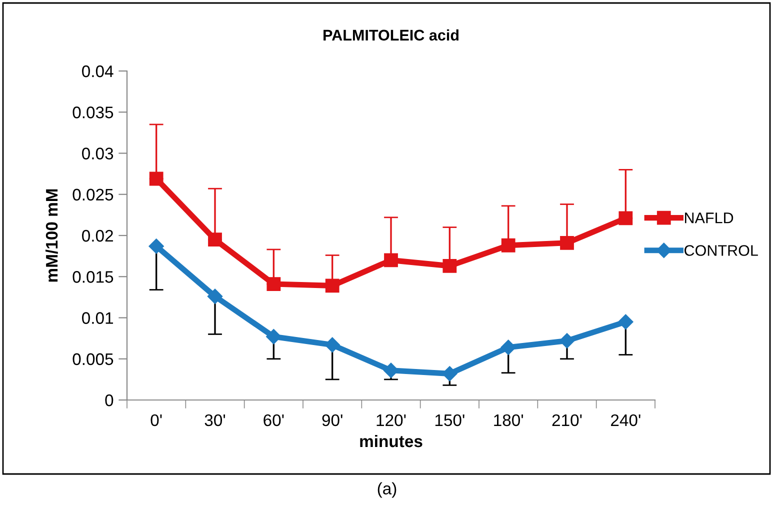 Image resolution: width=774 pixels, height=506 pixels. I want to click on x-tick-label: 0', so click(156, 420).